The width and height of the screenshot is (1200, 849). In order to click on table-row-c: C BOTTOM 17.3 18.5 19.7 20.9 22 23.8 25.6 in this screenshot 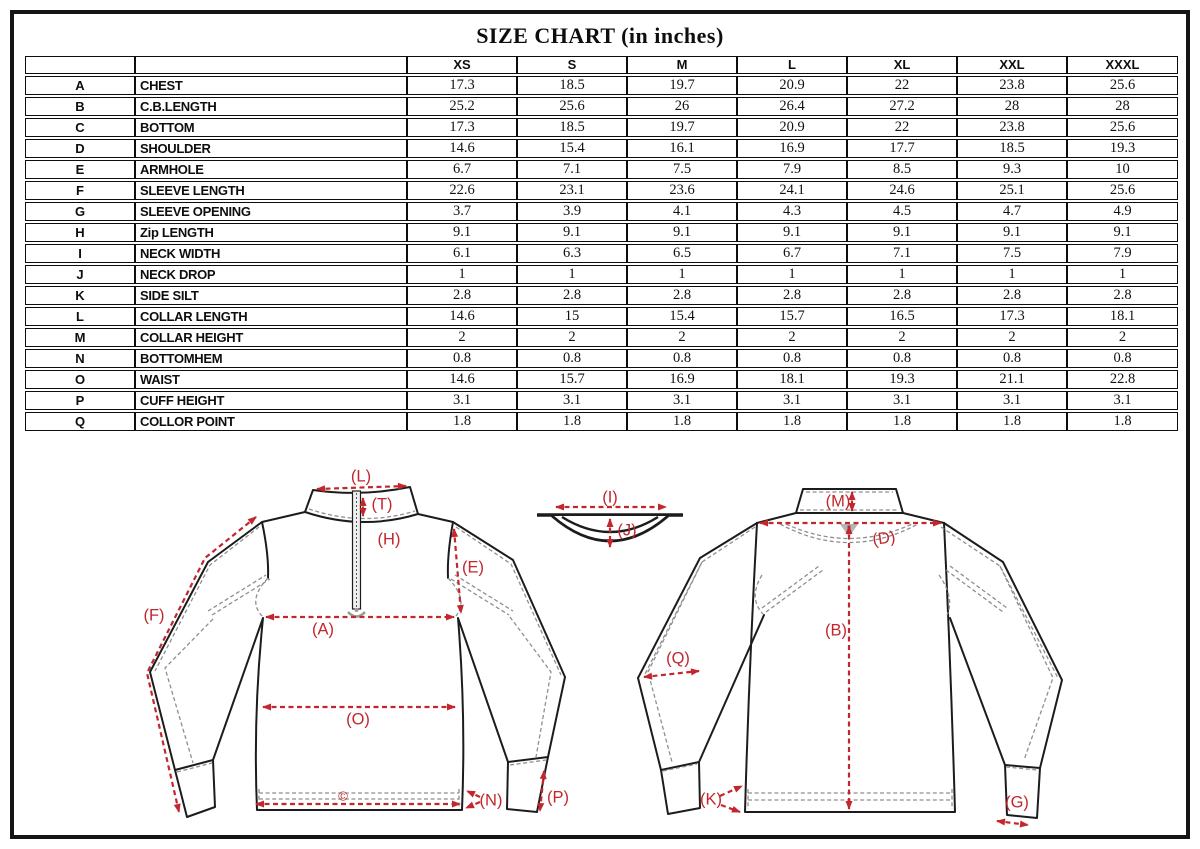, I will do `click(601, 127)`.